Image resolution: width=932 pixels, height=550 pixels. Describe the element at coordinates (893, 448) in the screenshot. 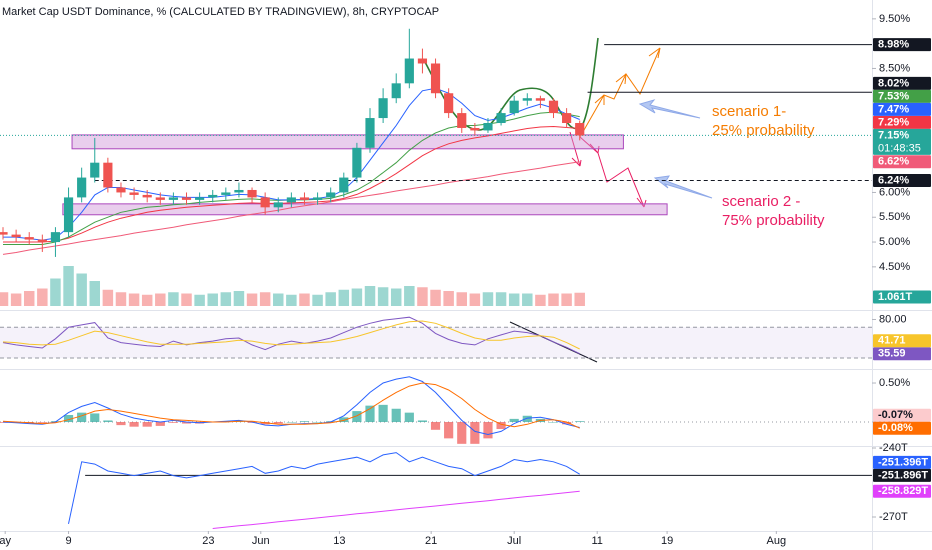

I see `y-tick-label: -240T` at that location.